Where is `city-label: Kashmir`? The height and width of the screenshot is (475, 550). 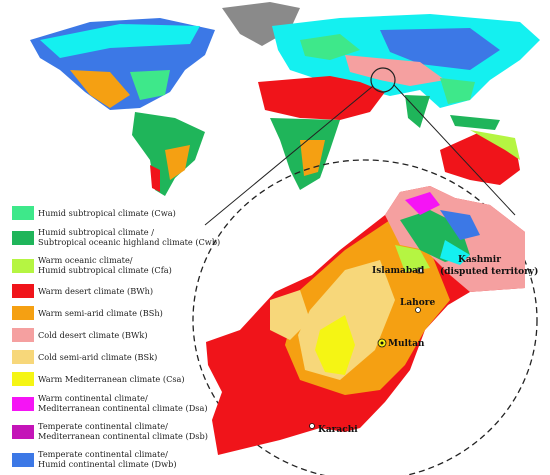 city-label: Kashmir is located at coordinates (479, 260).